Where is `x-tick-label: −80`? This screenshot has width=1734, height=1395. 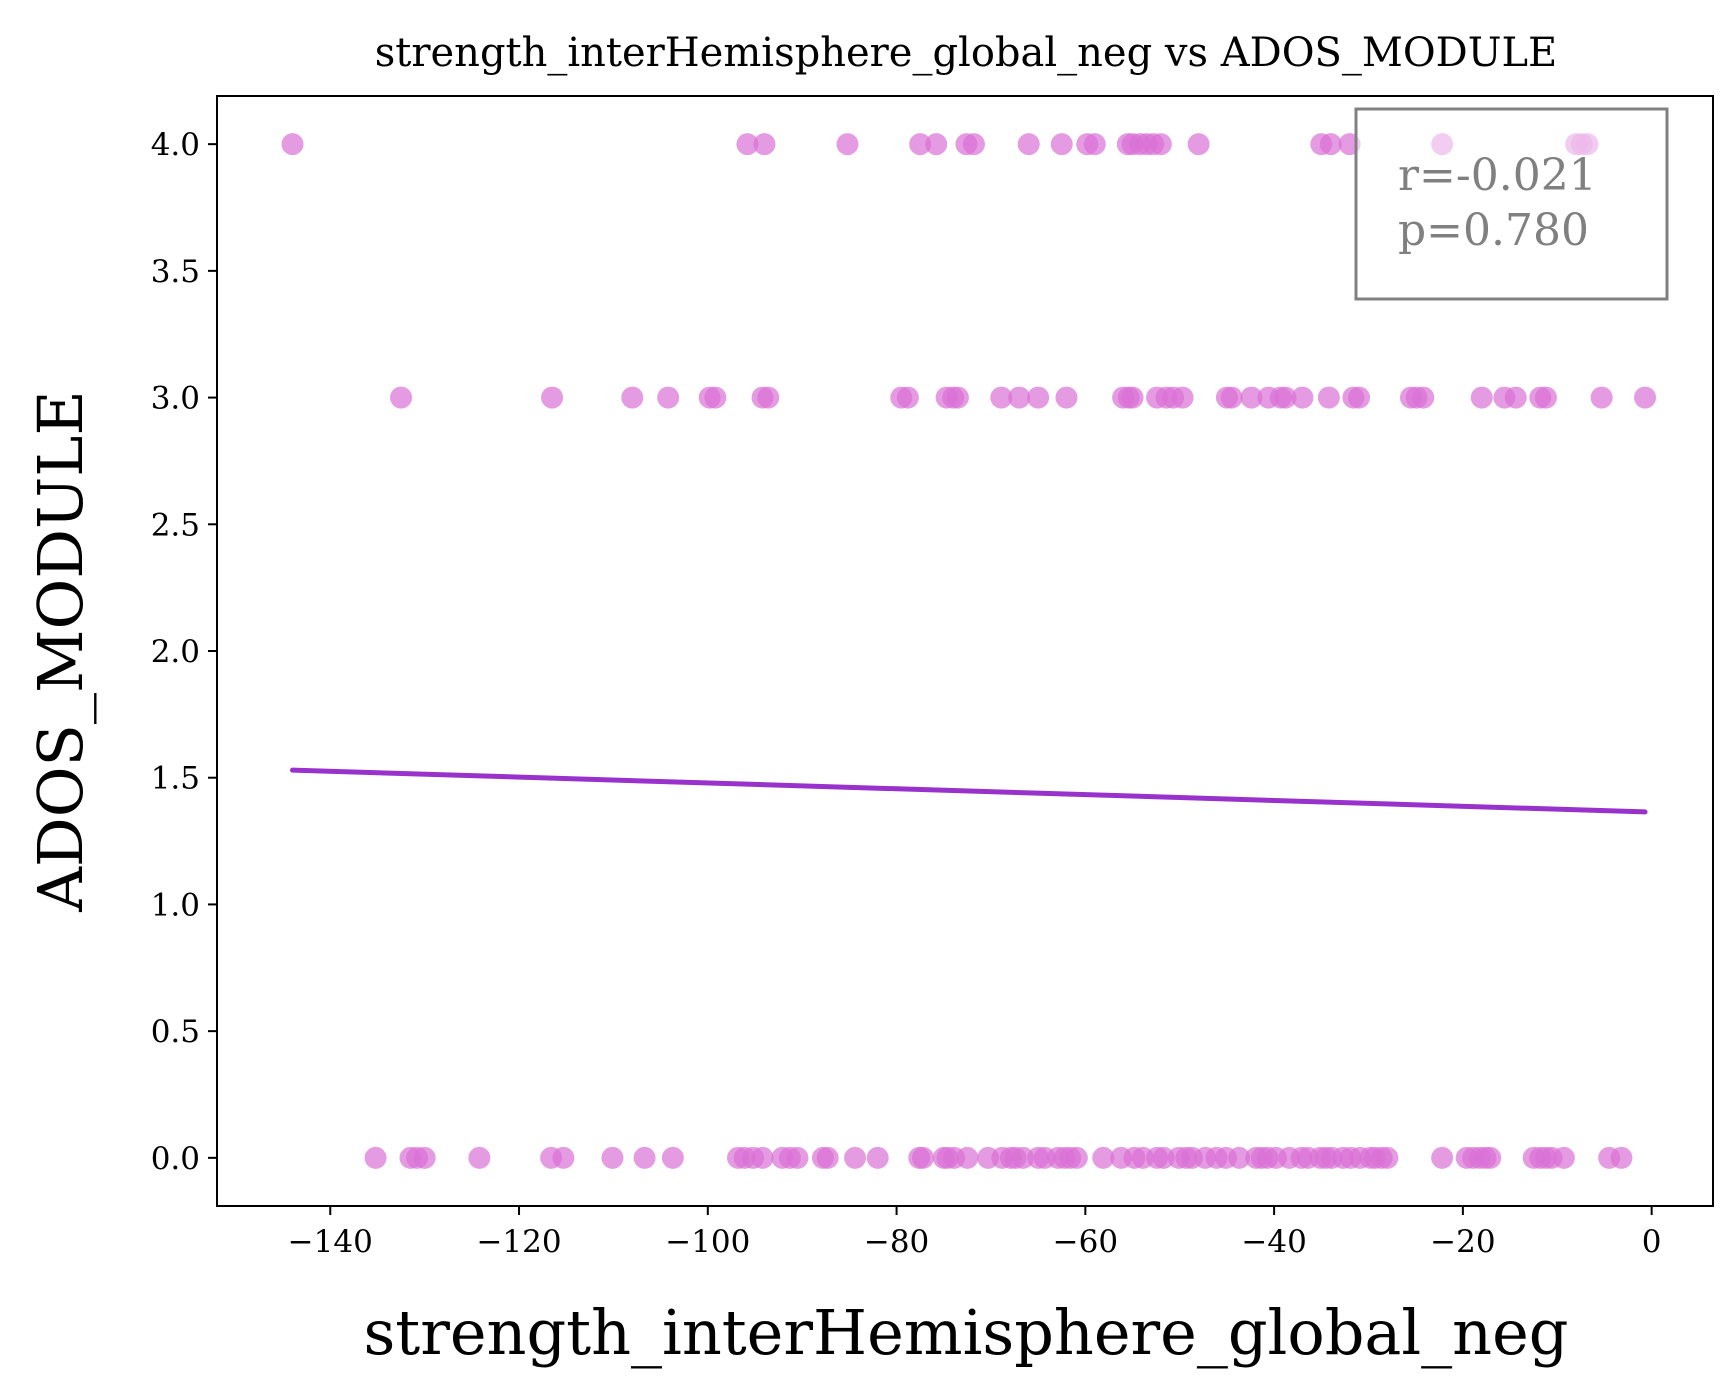 x-tick-label: −80 is located at coordinates (896, 1242).